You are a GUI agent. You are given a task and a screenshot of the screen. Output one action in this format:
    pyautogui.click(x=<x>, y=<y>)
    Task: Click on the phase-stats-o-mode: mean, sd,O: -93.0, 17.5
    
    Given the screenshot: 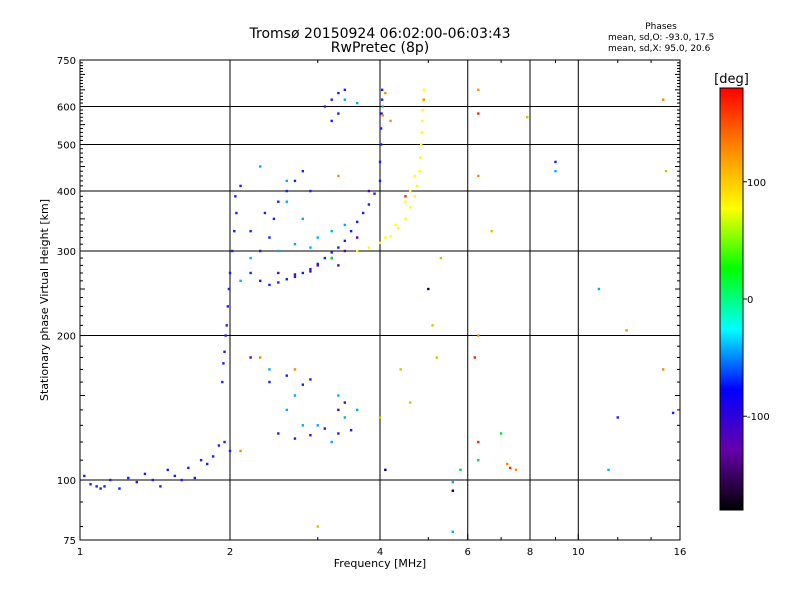 What is the action you would take?
    pyautogui.click(x=661, y=38)
    